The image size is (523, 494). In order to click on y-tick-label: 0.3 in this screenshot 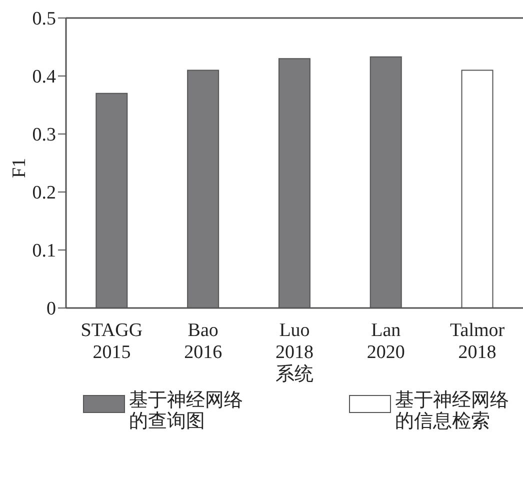, I will do `click(44, 135)`.